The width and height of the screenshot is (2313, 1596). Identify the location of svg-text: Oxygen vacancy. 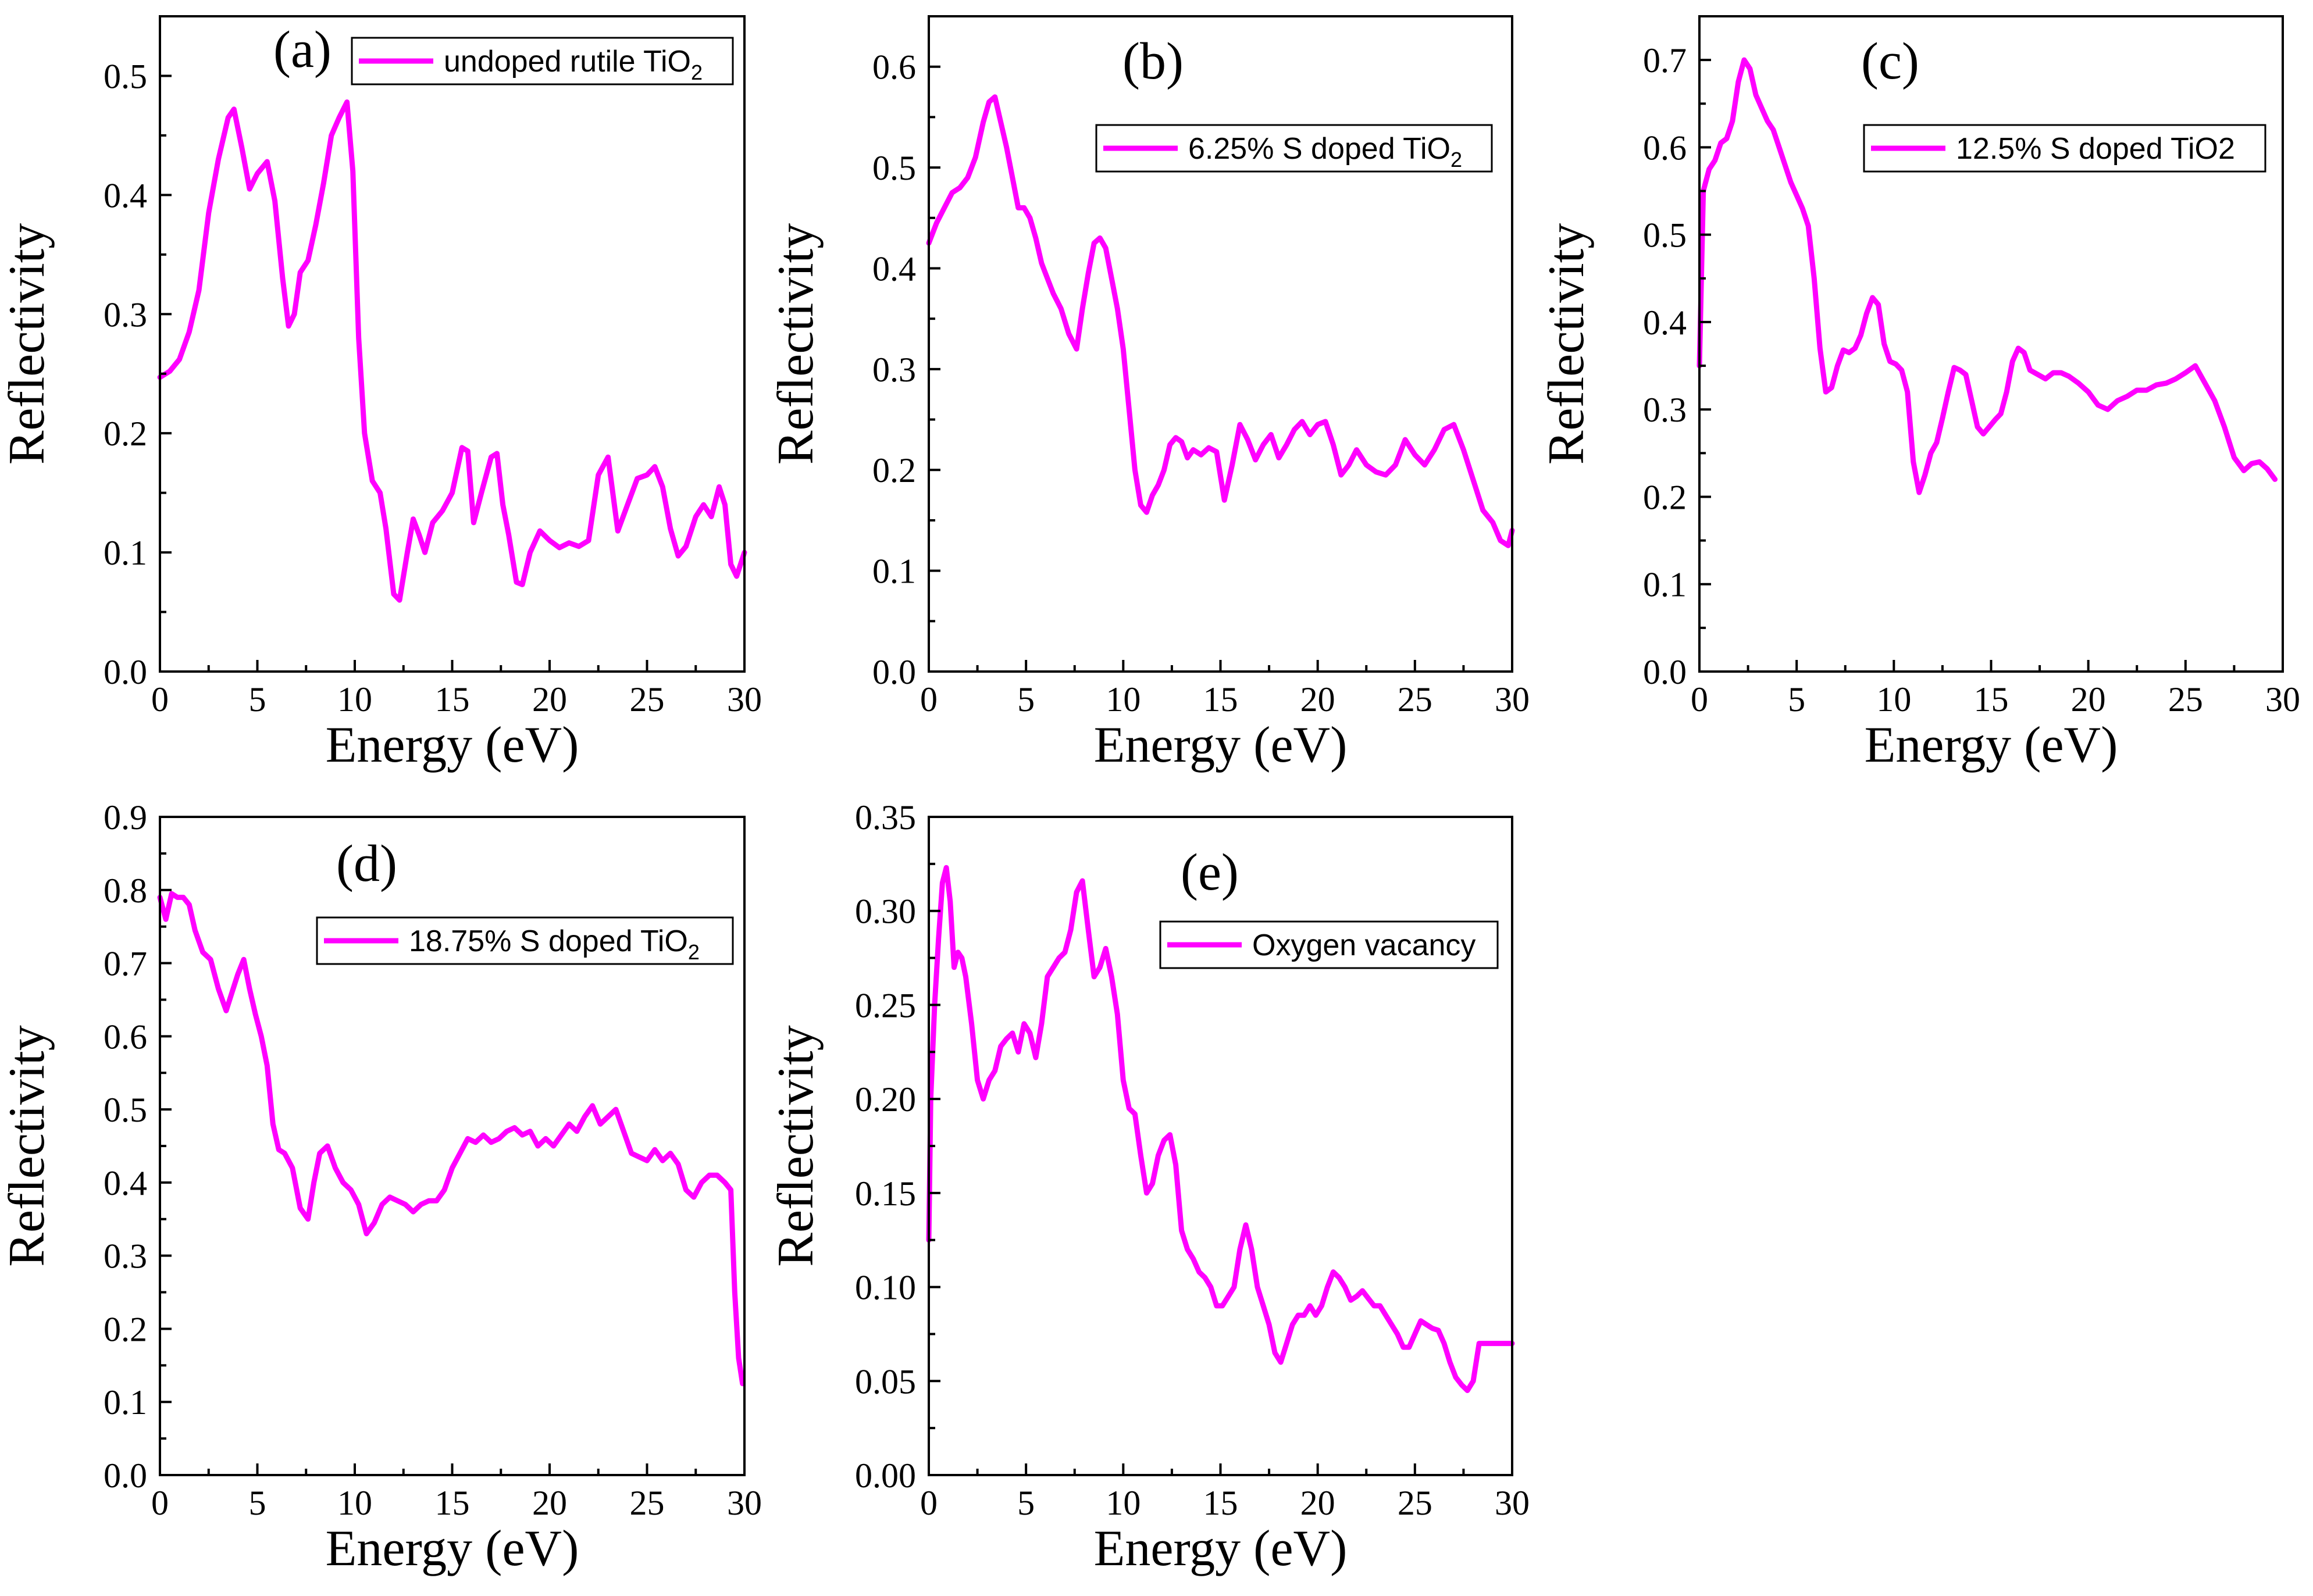
(1364, 945).